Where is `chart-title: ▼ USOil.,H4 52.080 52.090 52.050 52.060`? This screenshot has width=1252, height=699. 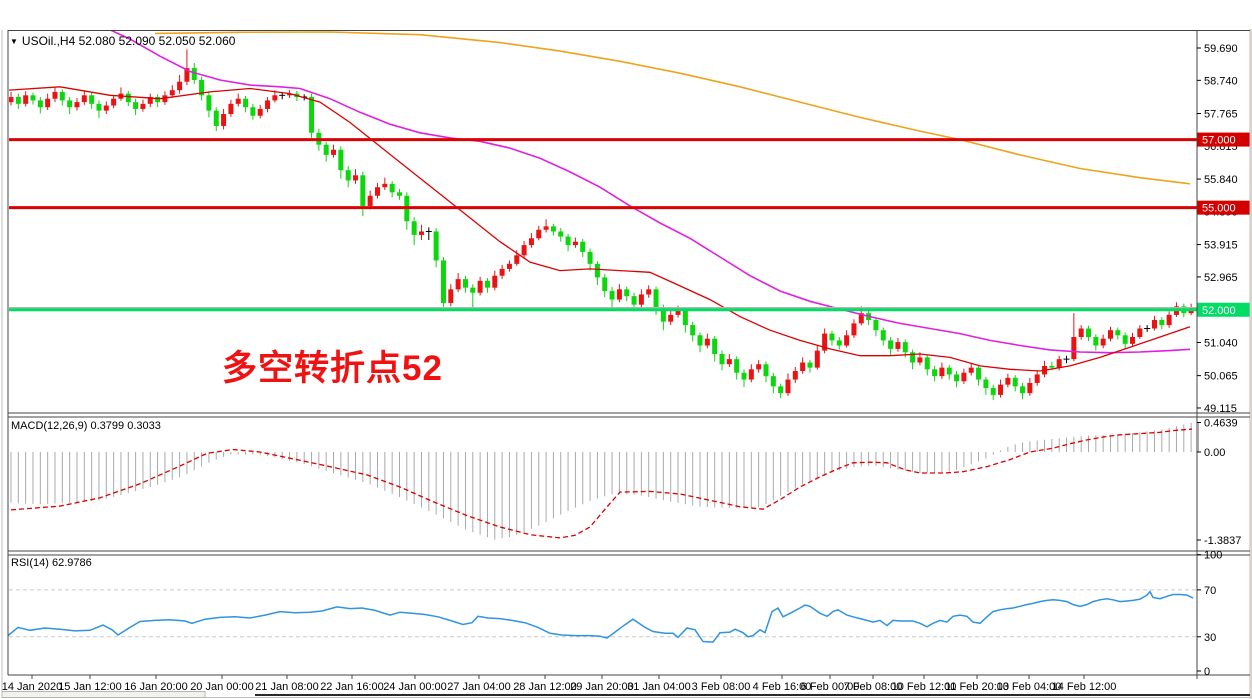 chart-title: ▼ USOil.,H4 52.080 52.090 52.050 52.060 is located at coordinates (122, 41).